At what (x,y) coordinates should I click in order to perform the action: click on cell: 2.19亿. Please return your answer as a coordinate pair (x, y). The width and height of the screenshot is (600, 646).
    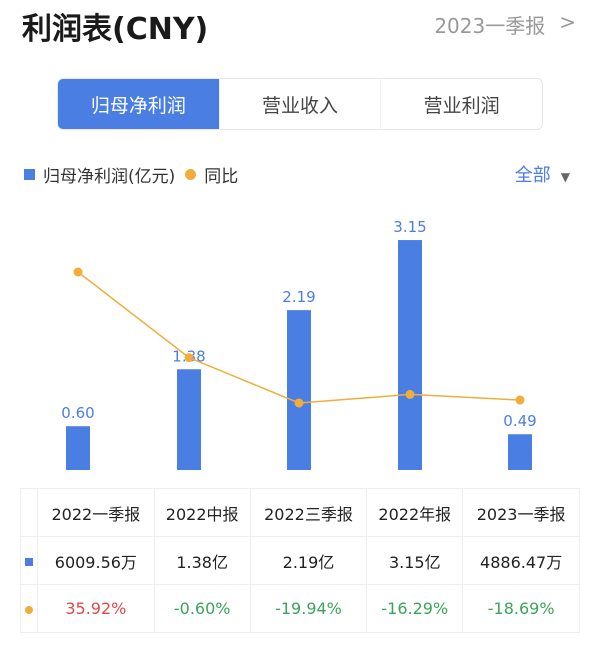
    Looking at the image, I should click on (308, 560).